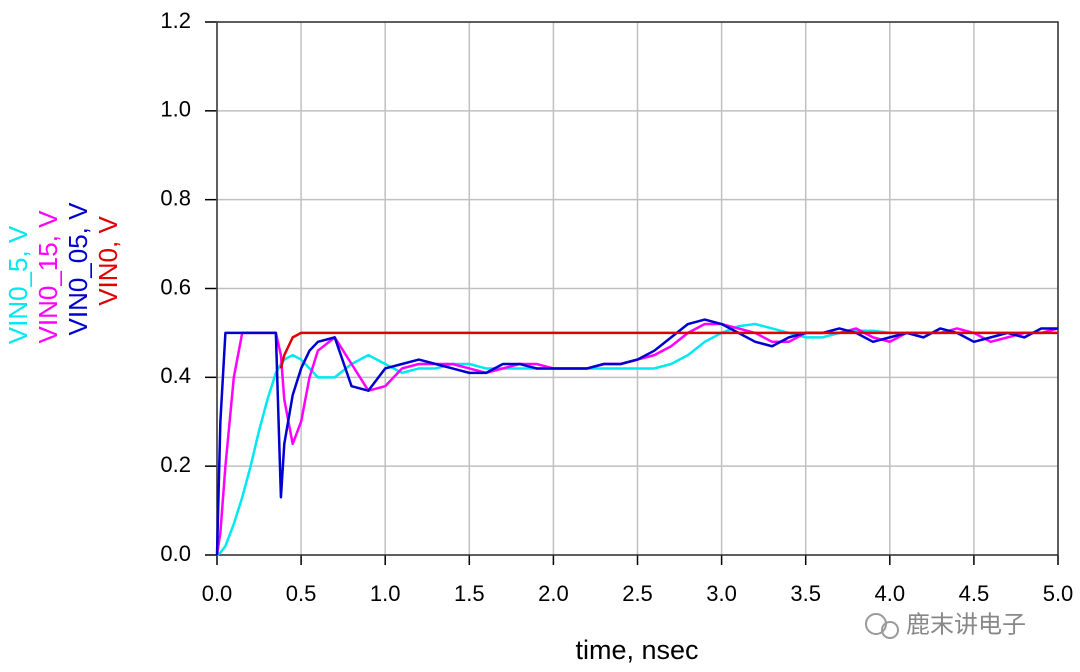 The image size is (1080, 672). I want to click on x-tick-label: 4.5, so click(974, 593).